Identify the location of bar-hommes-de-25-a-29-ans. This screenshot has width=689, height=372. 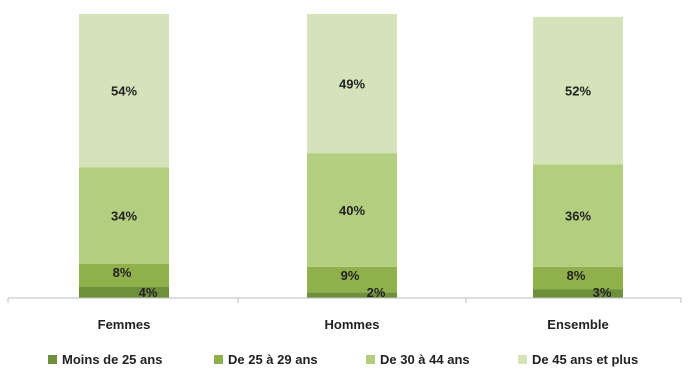
(352, 279).